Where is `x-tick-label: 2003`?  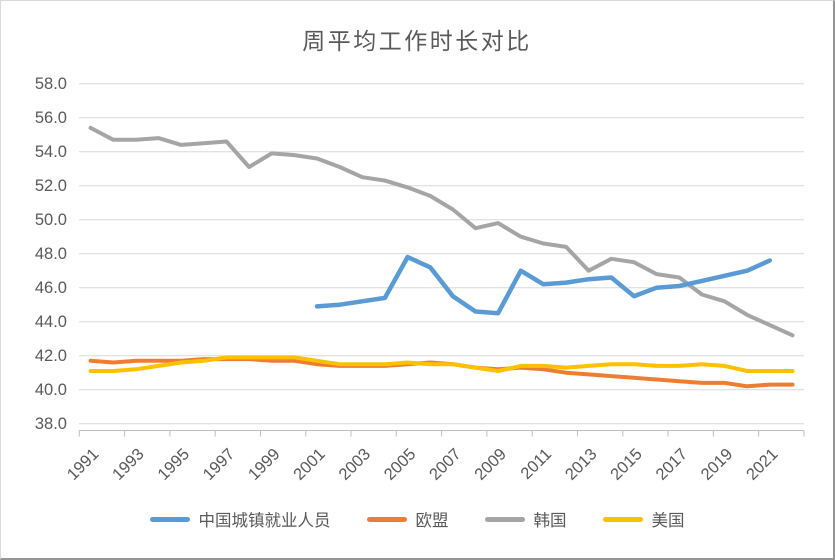 x-tick-label: 2003 is located at coordinates (354, 464).